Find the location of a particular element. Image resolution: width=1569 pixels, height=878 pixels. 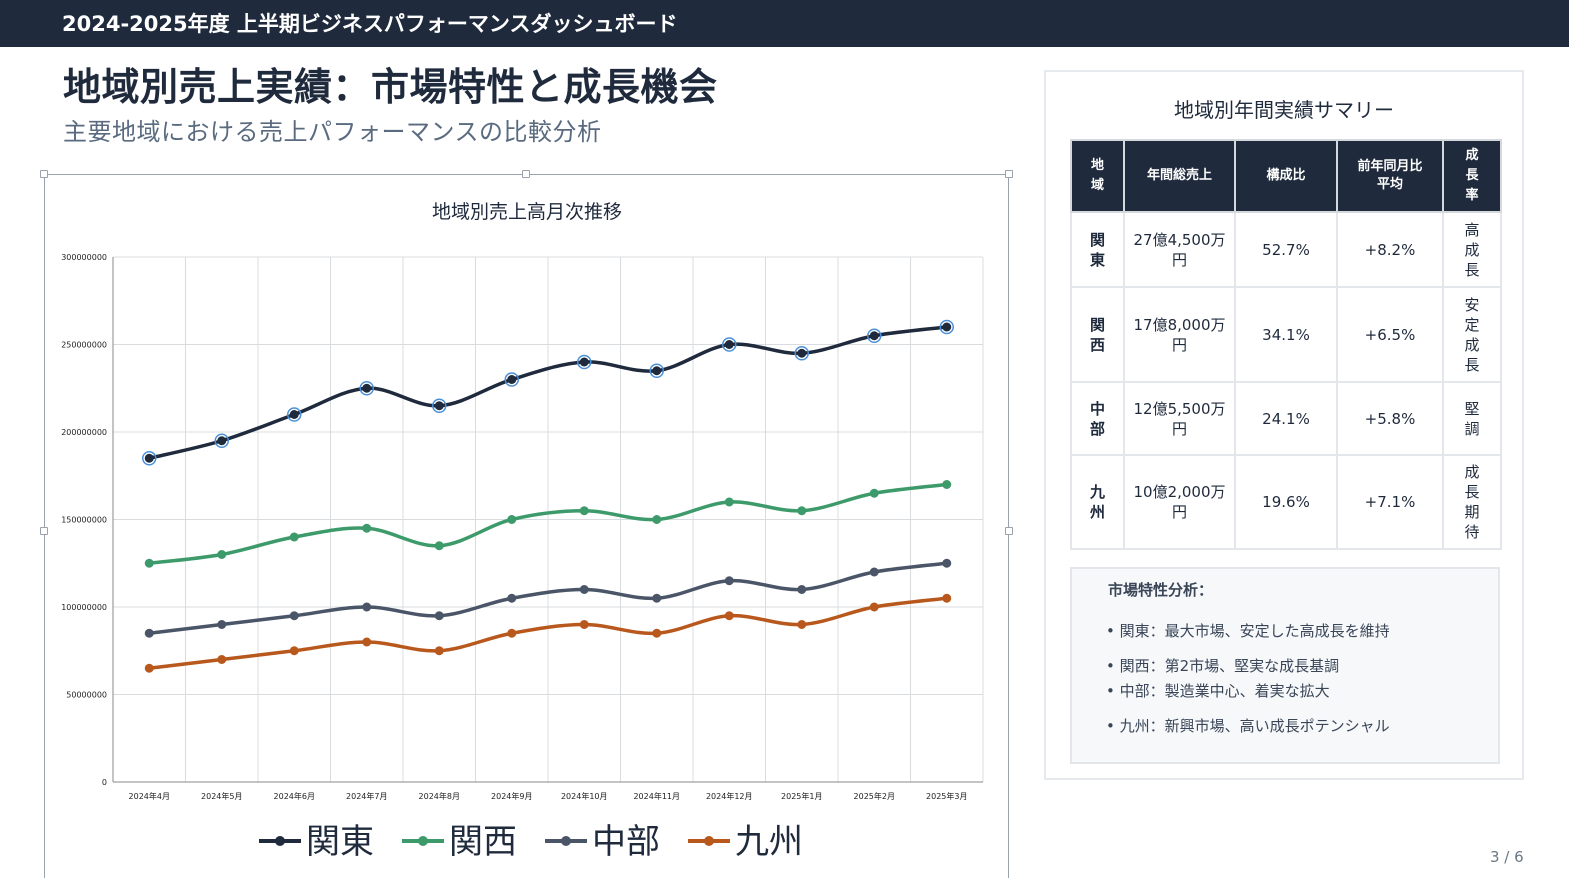

region-cell: 中部 is located at coordinates (1097, 418).